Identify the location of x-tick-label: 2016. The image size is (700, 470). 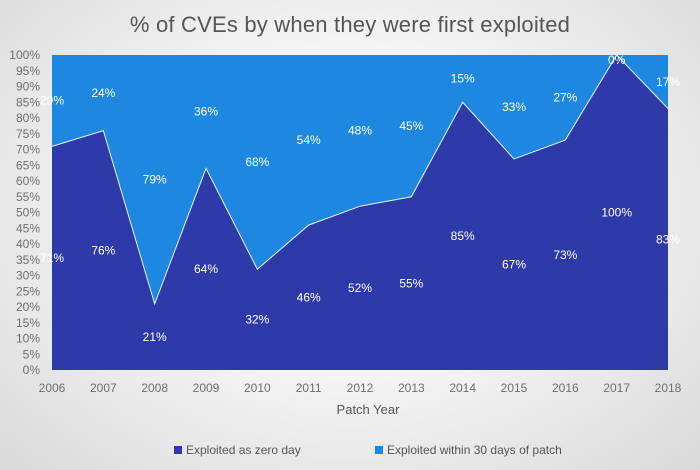
(565, 388).